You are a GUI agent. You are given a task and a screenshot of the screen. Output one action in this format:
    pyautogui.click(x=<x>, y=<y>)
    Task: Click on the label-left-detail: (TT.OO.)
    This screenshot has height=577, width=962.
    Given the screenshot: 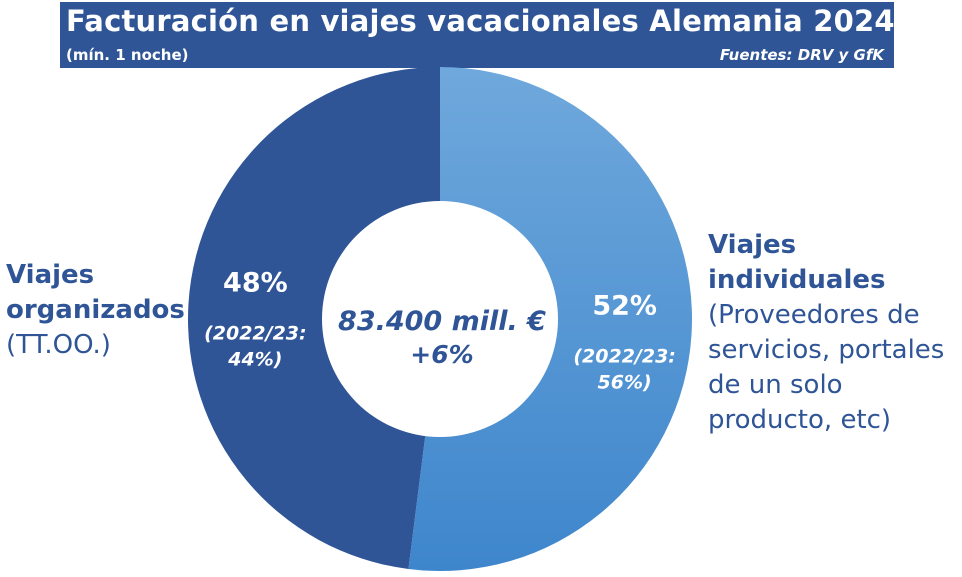 What is the action you would take?
    pyautogui.click(x=58, y=345)
    